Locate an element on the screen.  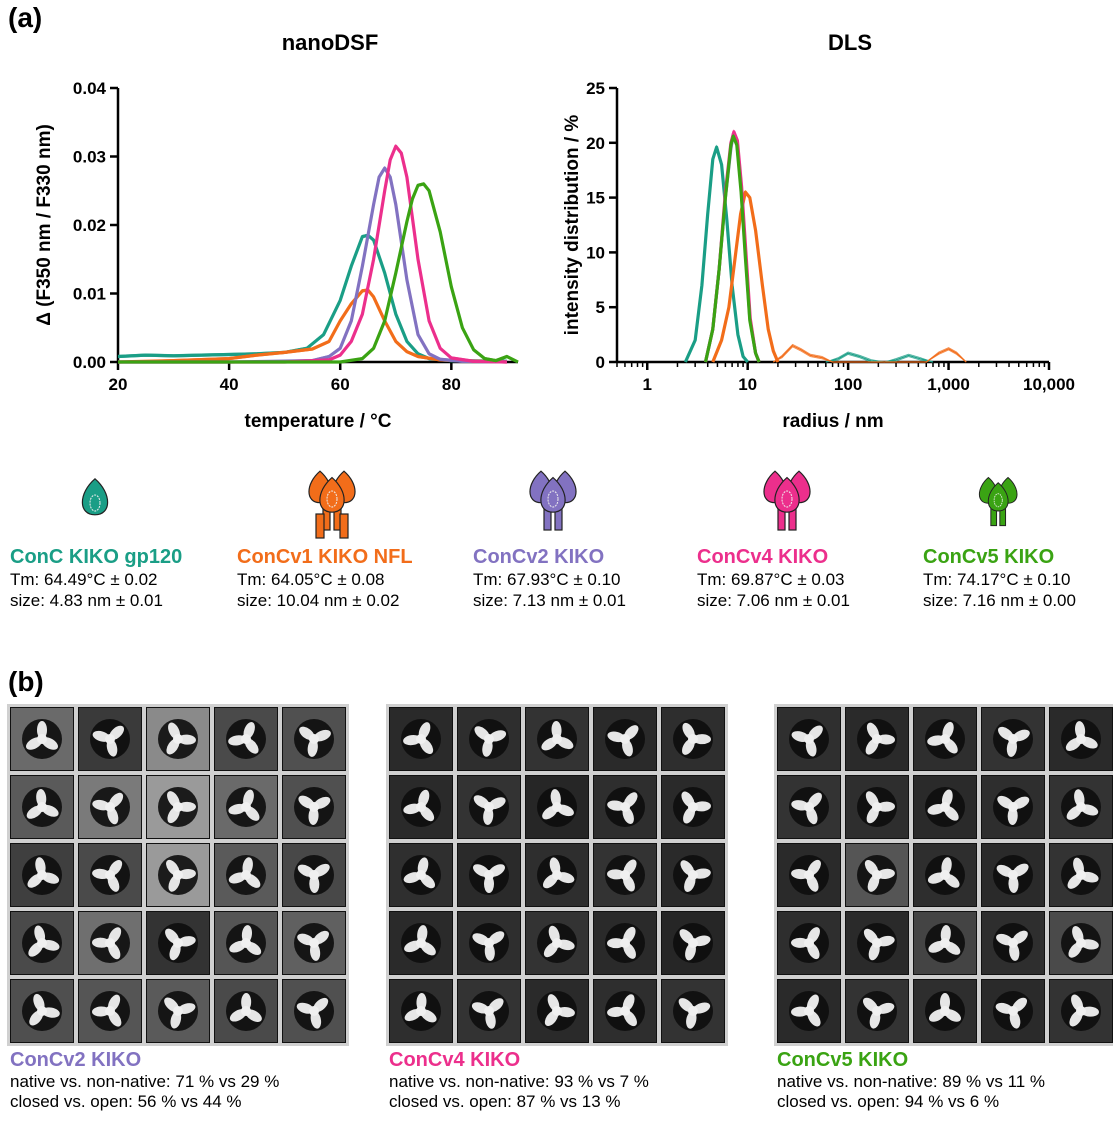
x-tick-label: 10 is located at coordinates (747, 384).